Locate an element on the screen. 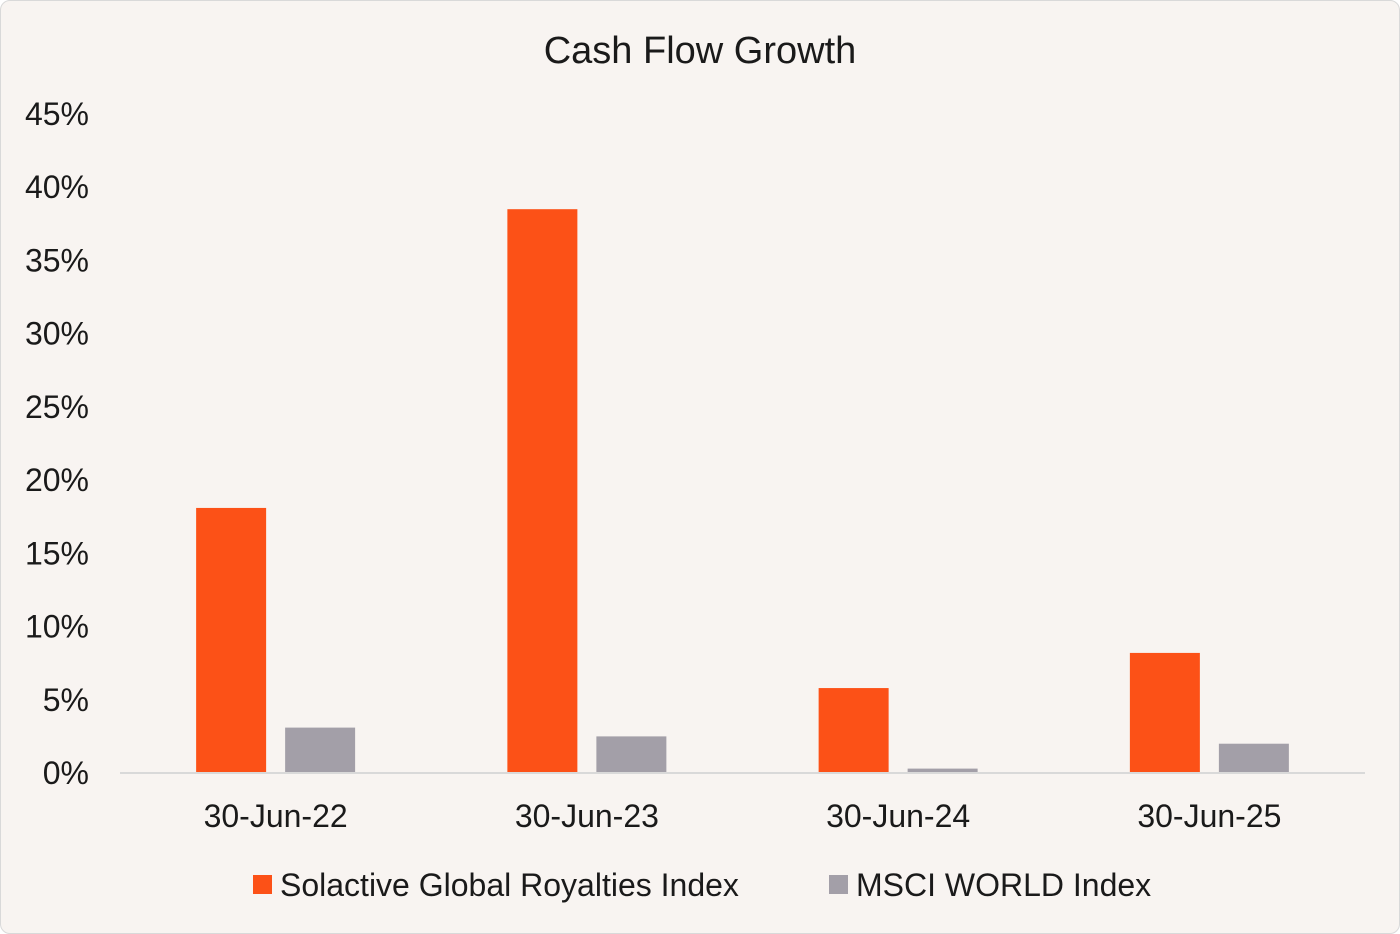 The height and width of the screenshot is (934, 1400). y-tick-label: 20% is located at coordinates (57, 480).